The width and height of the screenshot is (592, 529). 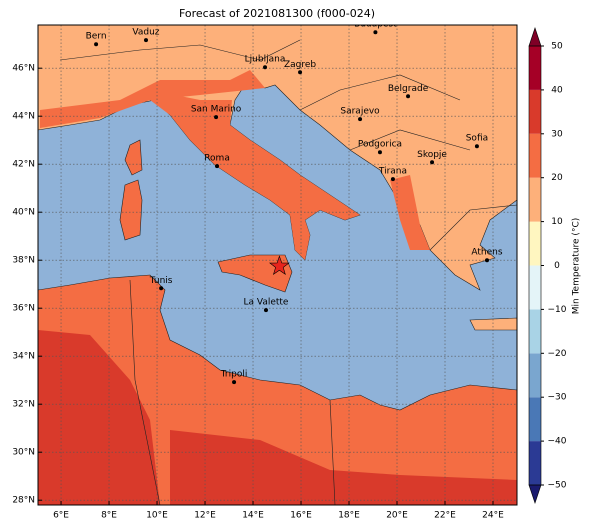 I want to click on y-tick-label: 36°N, so click(x=23, y=309).